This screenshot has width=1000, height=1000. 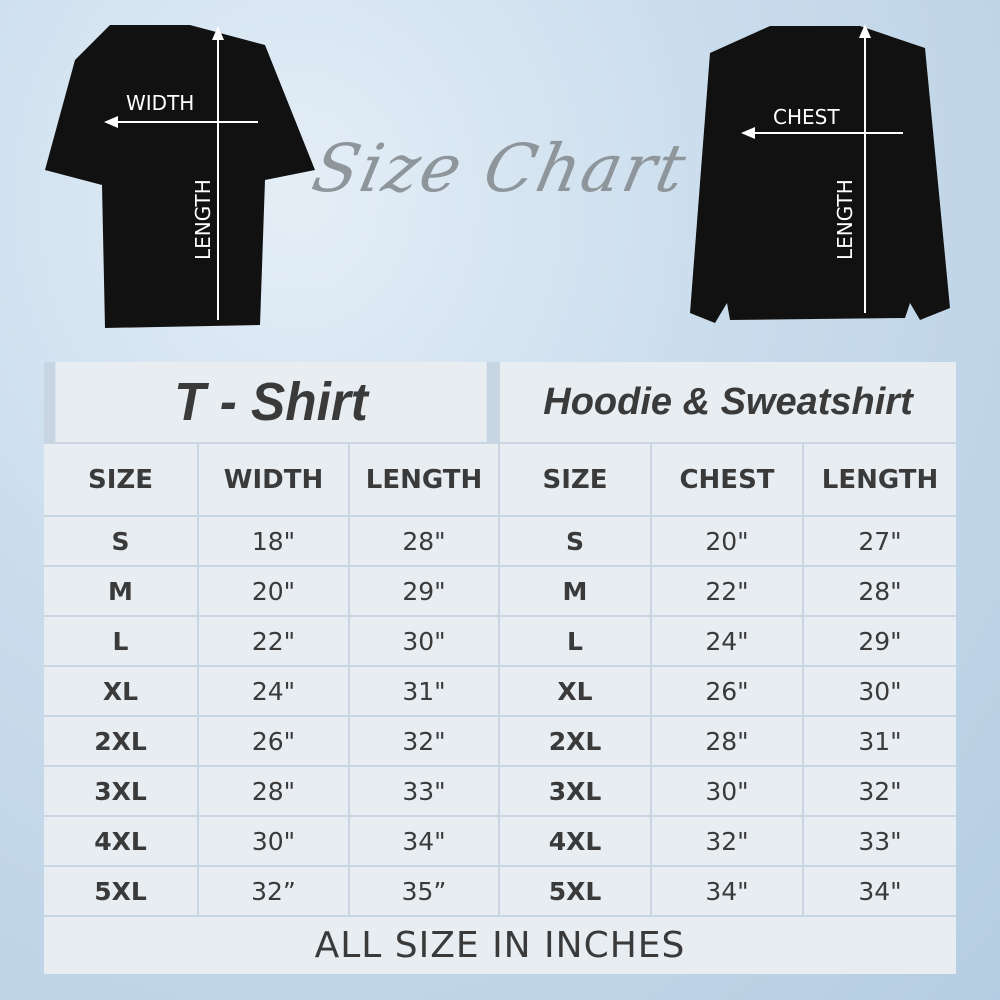 I want to click on hoodie-header: SIZE, so click(x=575, y=479).